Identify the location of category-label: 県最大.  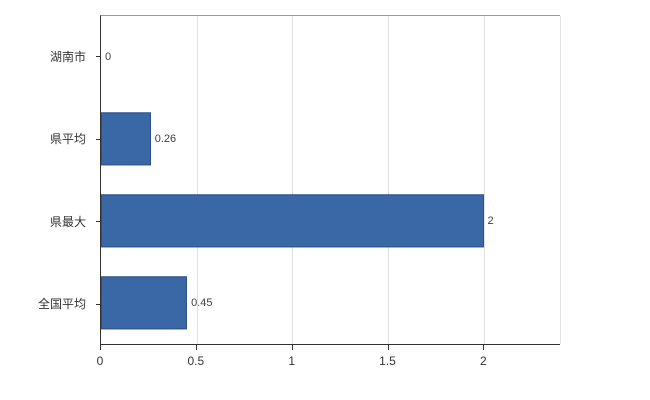
(67, 221).